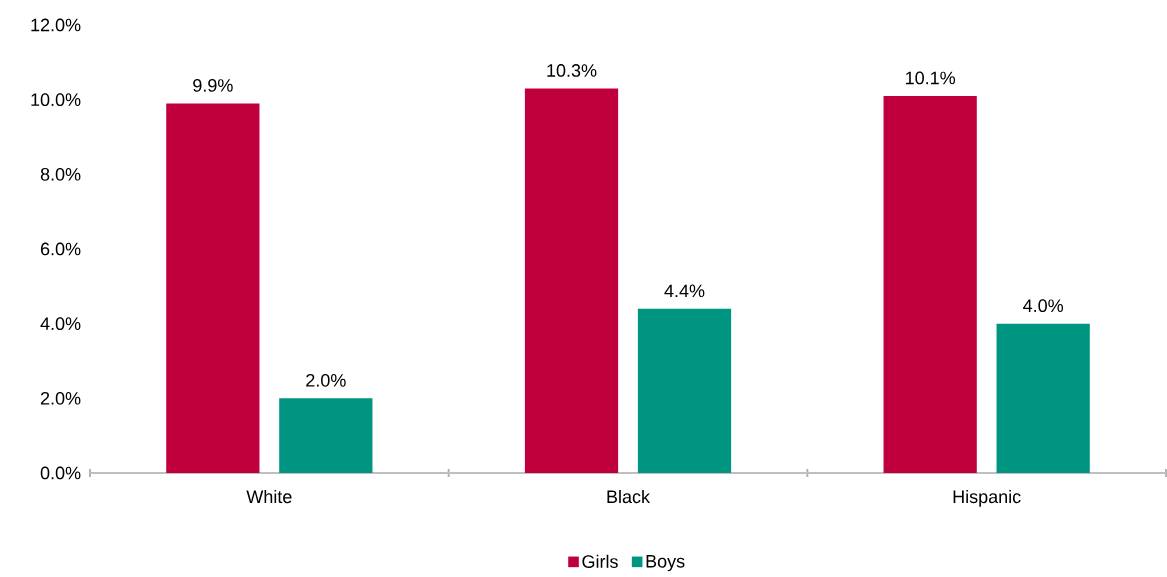  I want to click on legend-label: Girls, so click(600, 561).